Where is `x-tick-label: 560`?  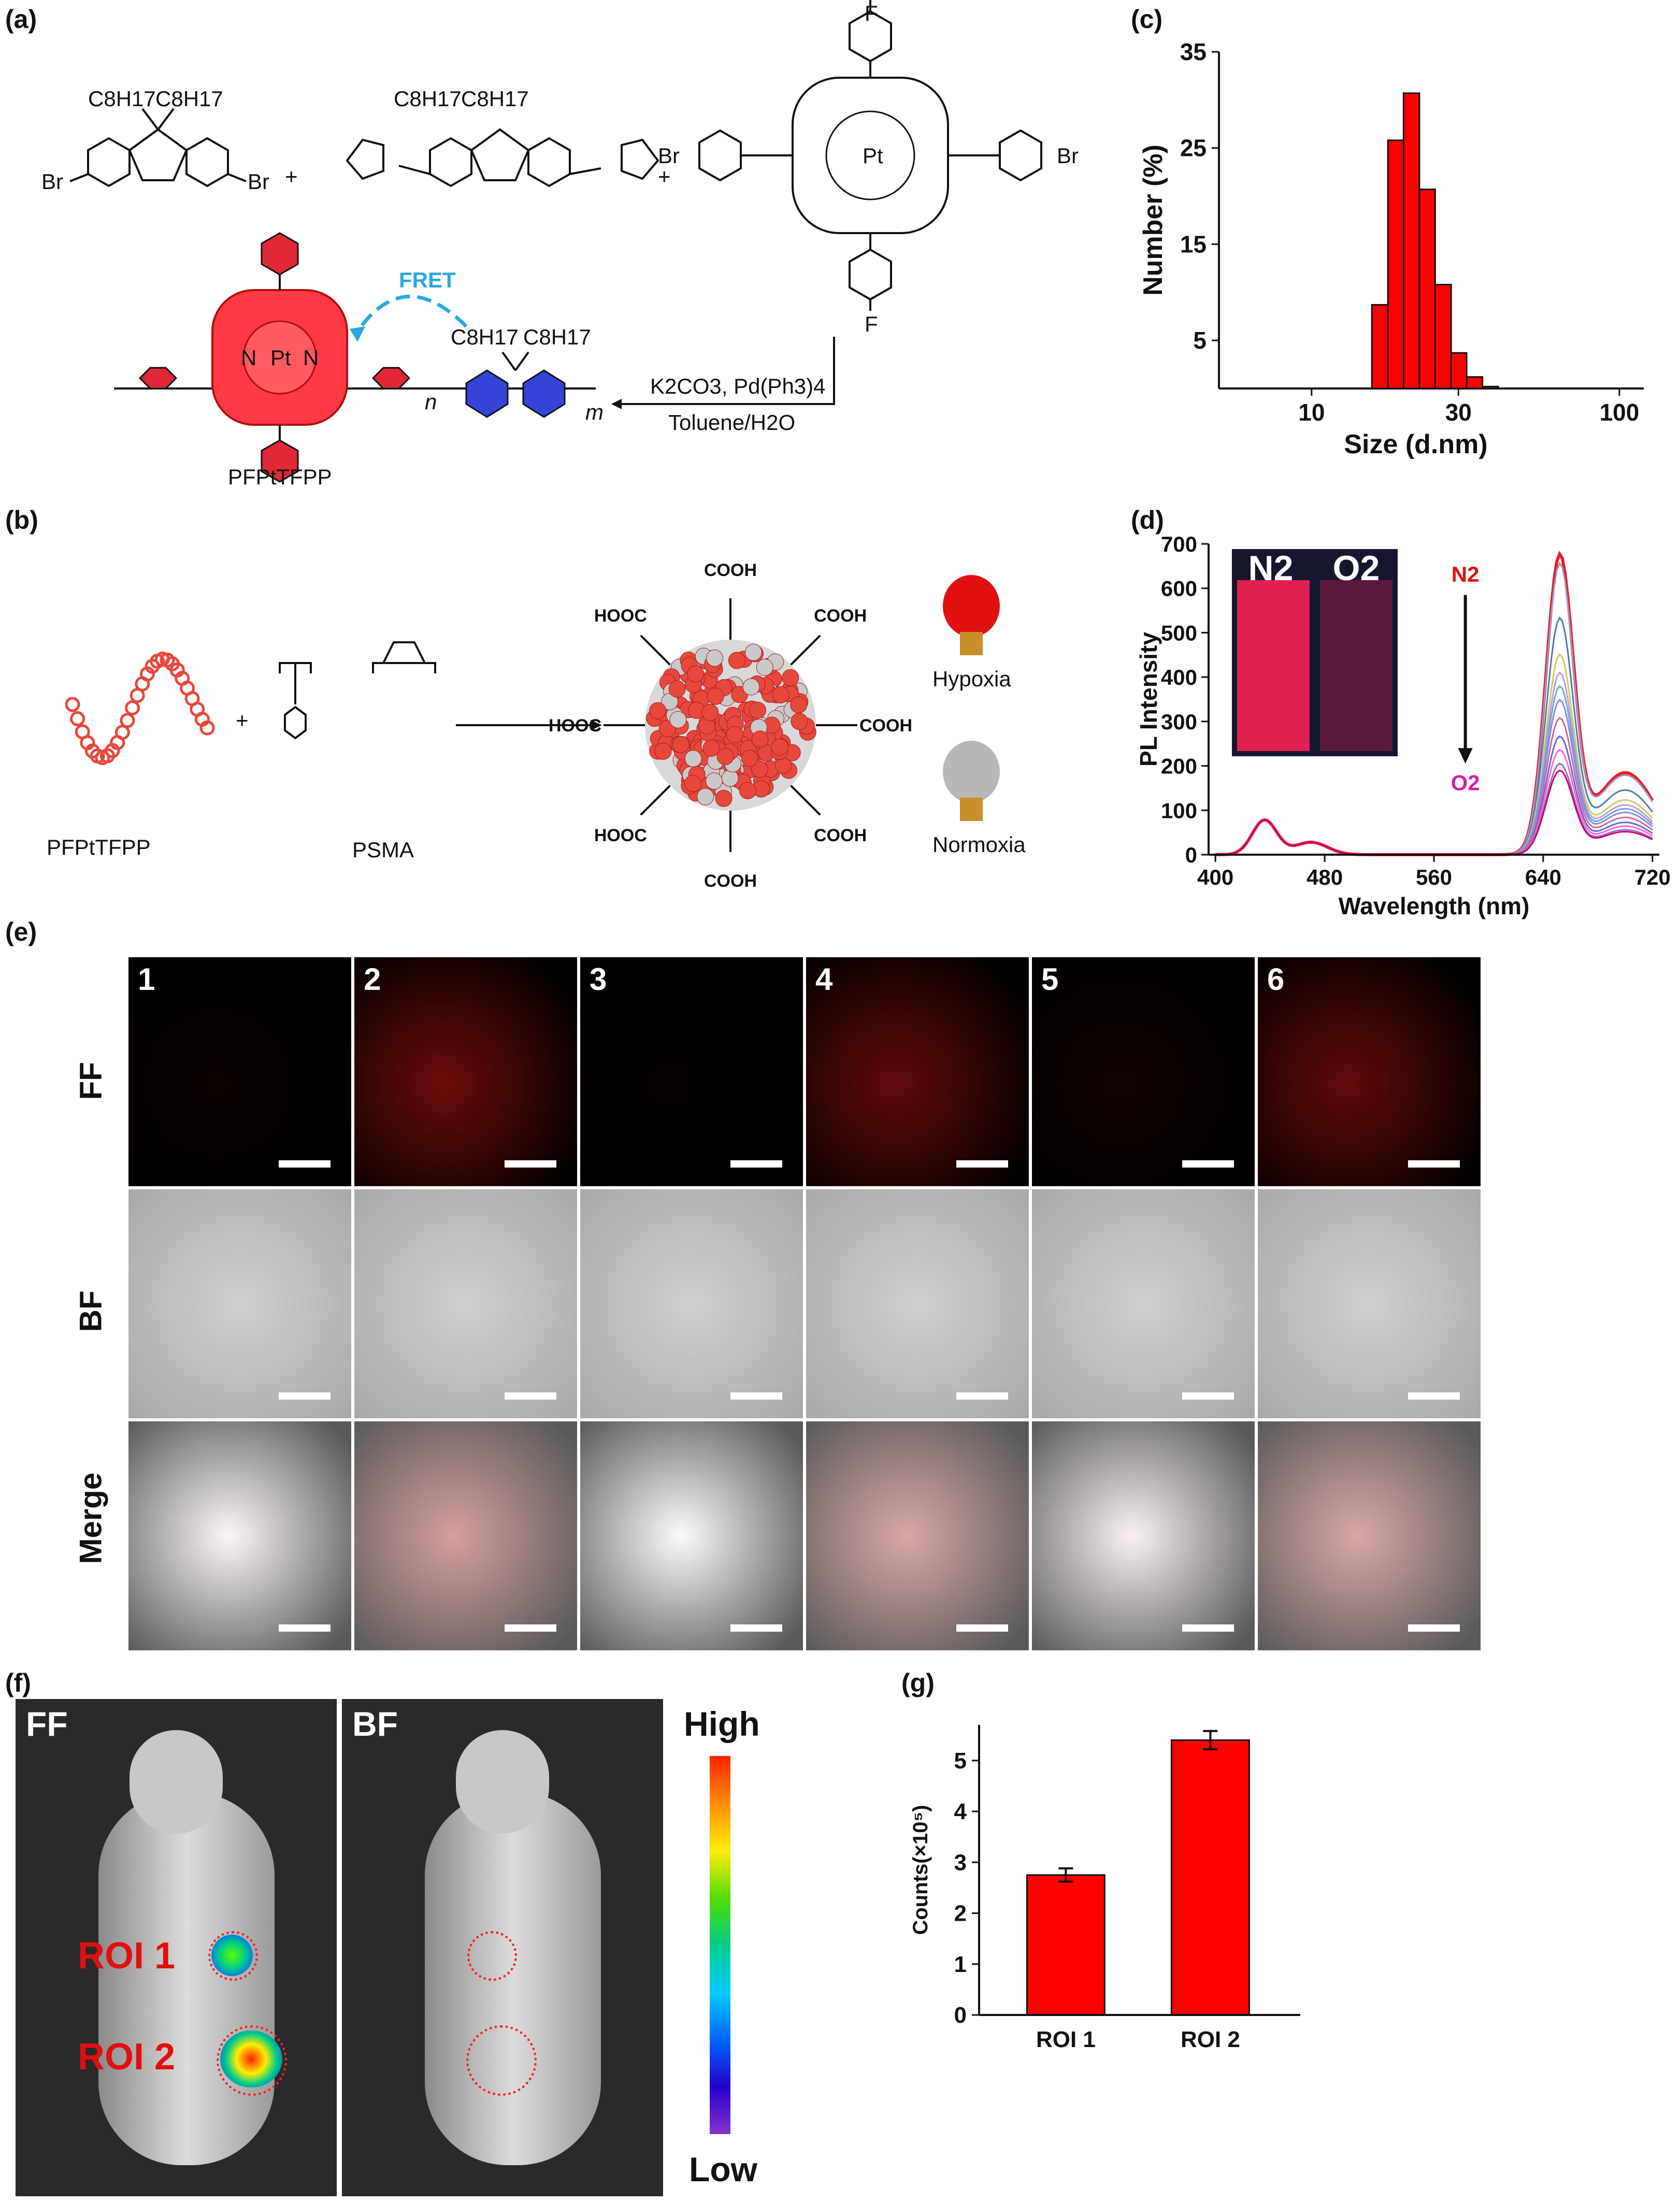 x-tick-label: 560 is located at coordinates (1434, 877).